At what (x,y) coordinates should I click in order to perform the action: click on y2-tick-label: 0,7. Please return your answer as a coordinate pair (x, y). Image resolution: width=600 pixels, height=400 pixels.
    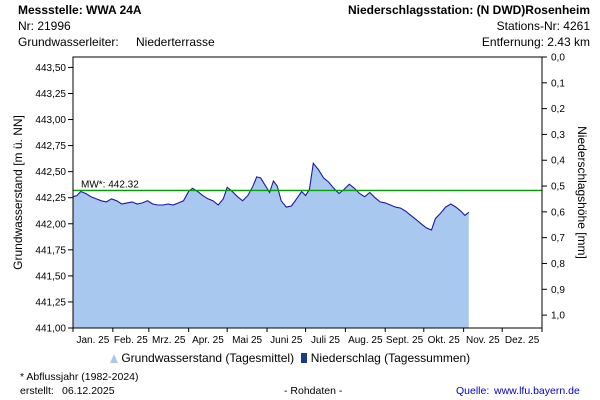
    Looking at the image, I should click on (558, 238).